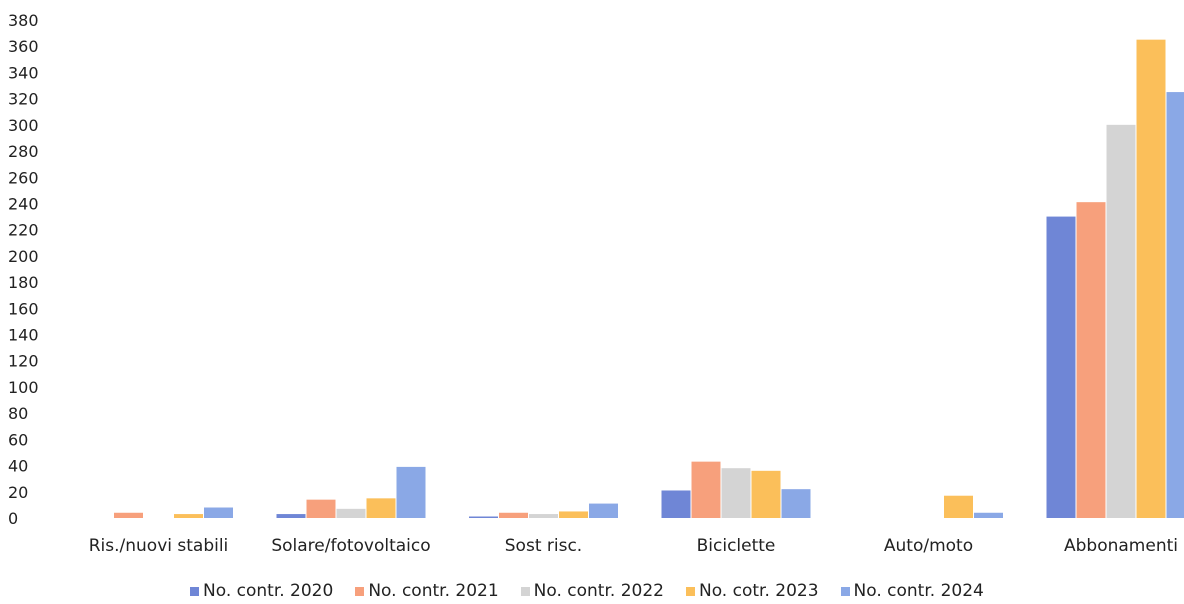 The image size is (1184, 604). What do you see at coordinates (23, 203) in the screenshot?
I see `y-tick-label: 240` at bounding box center [23, 203].